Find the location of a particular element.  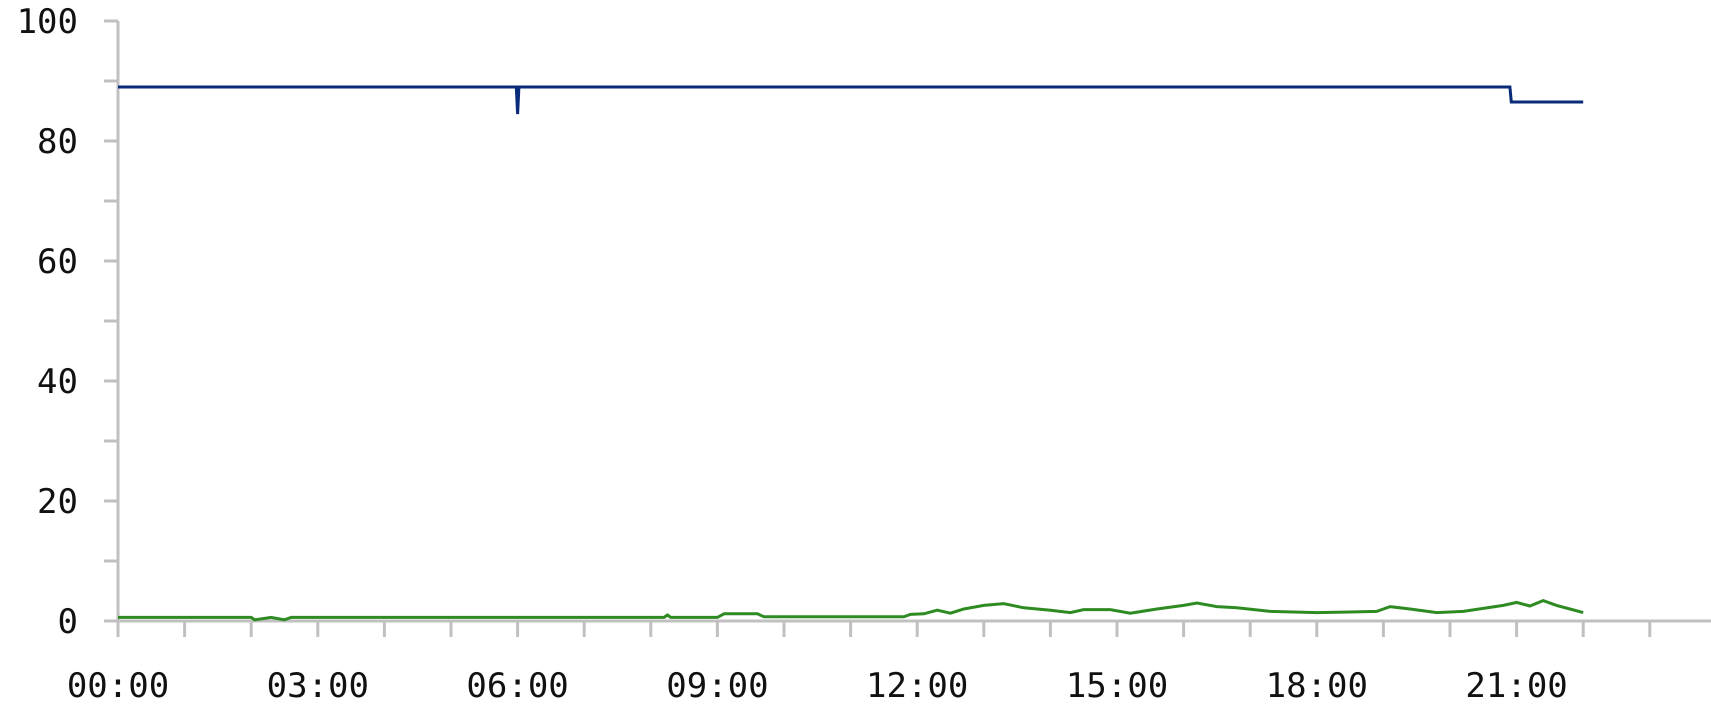

y-tick-label: 80 is located at coordinates (57, 142).